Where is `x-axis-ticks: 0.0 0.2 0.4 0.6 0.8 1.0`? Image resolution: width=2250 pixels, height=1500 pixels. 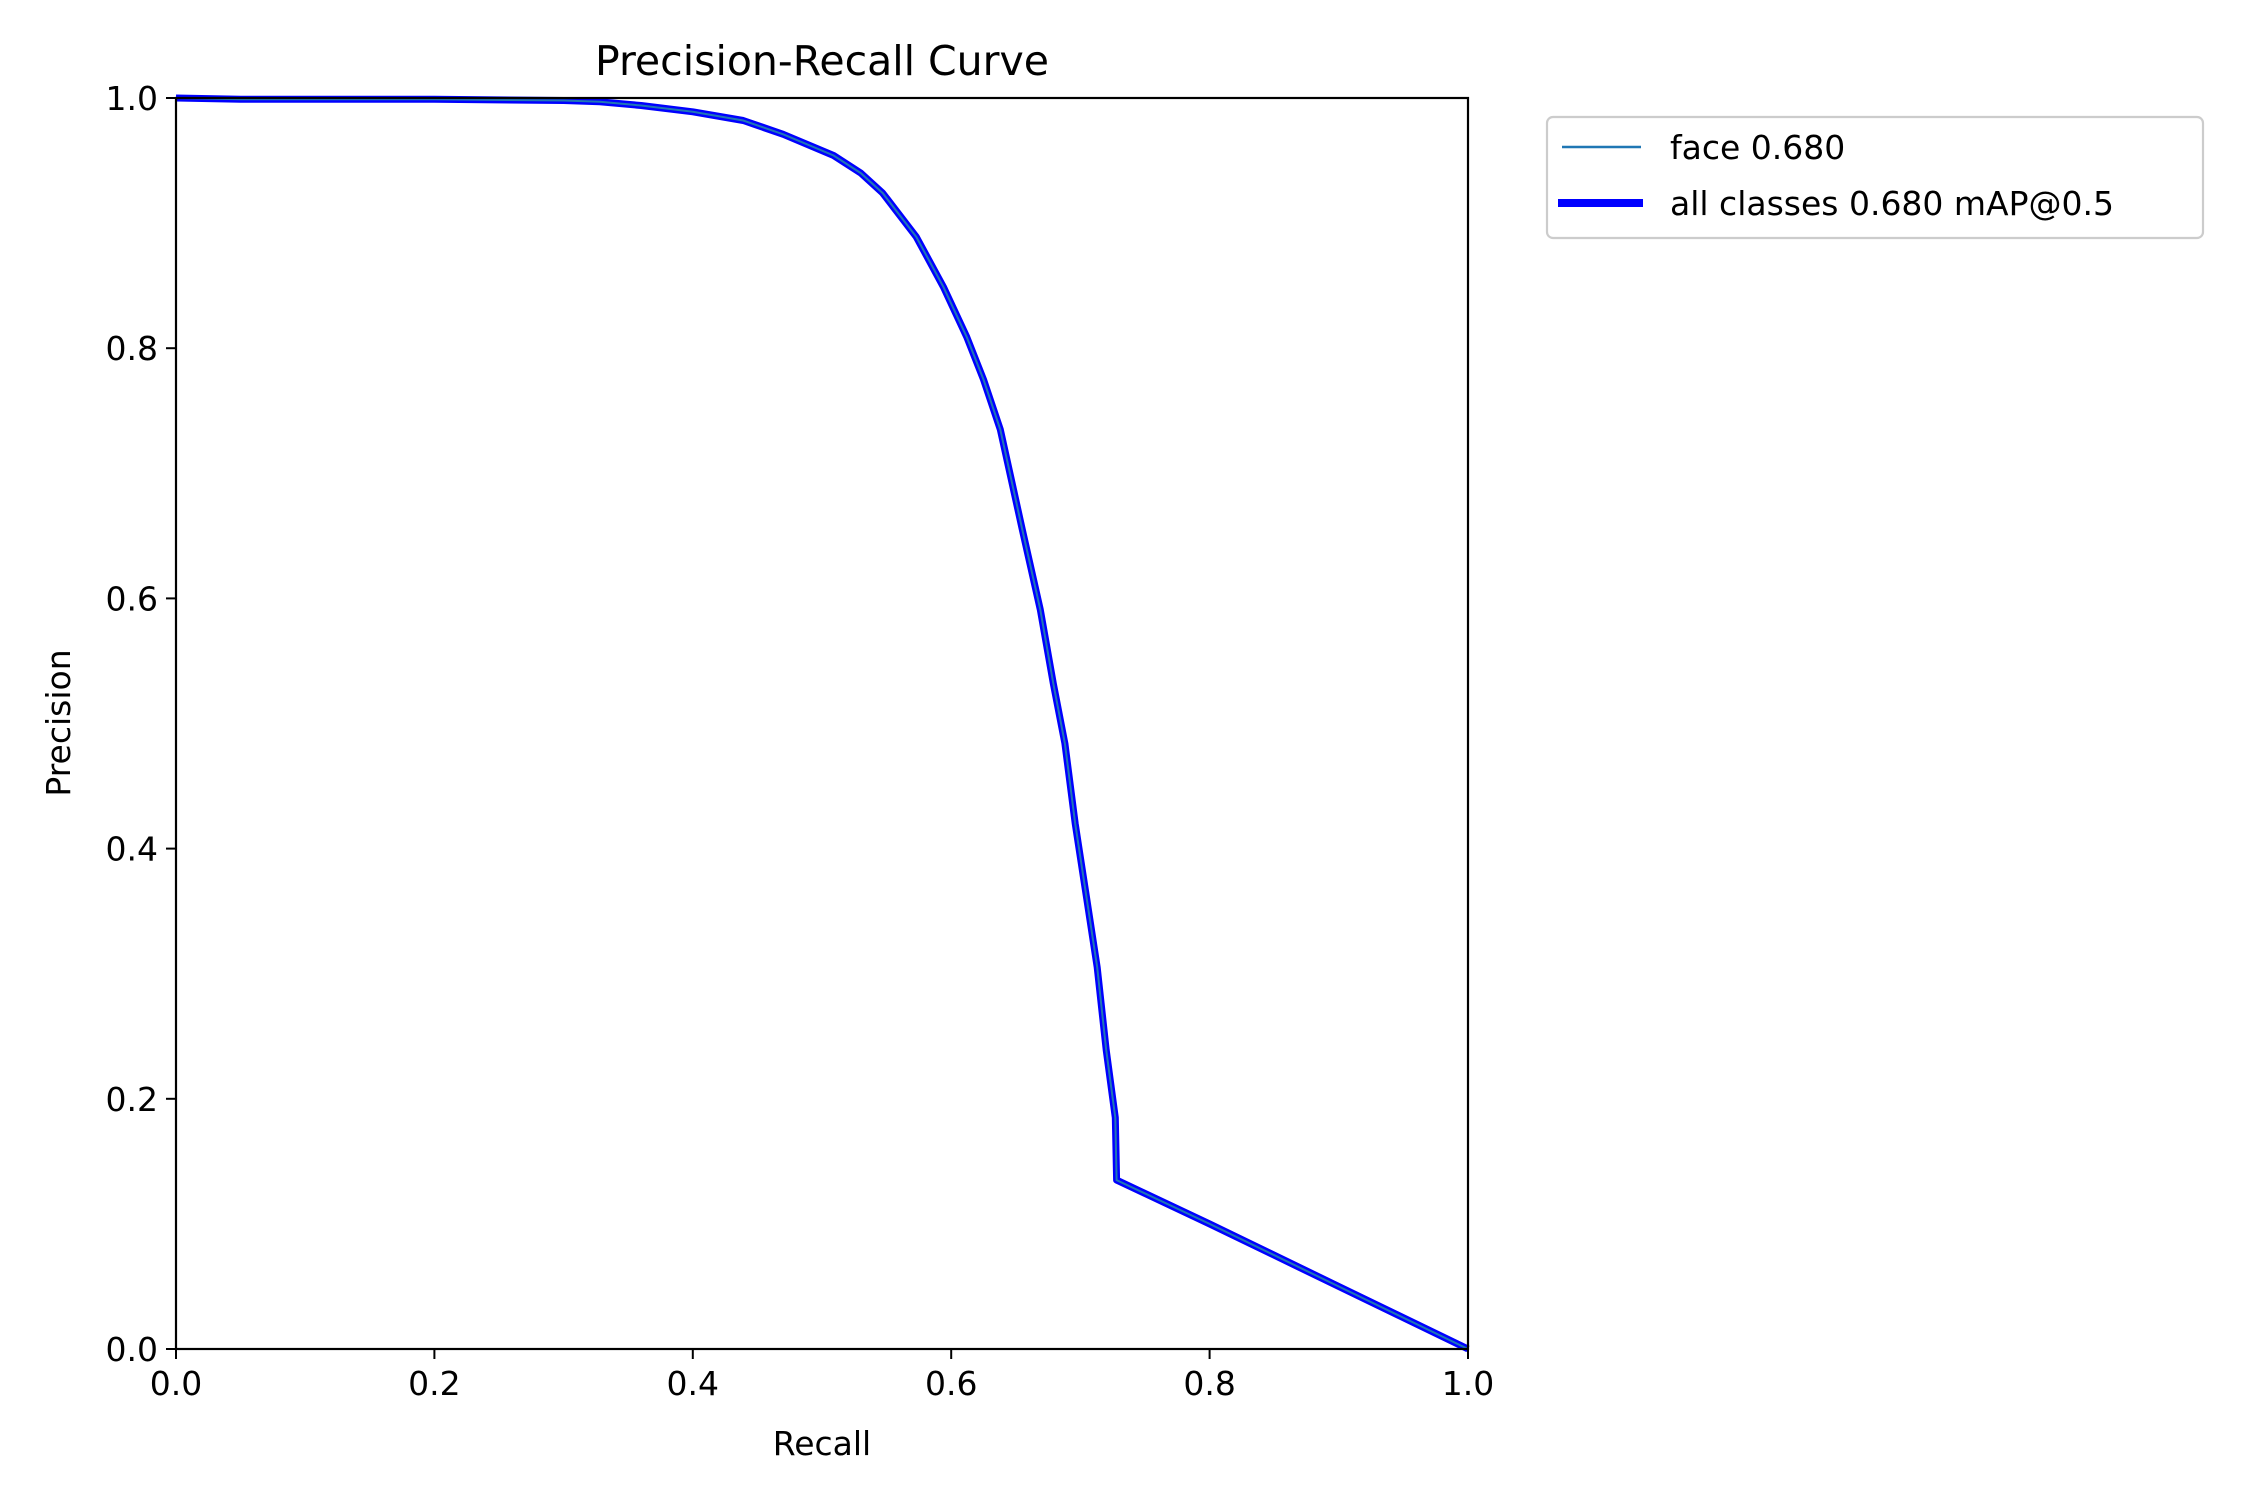
x-axis-ticks: 0.0 0.2 0.4 0.6 0.8 1.0 is located at coordinates (822, 1376).